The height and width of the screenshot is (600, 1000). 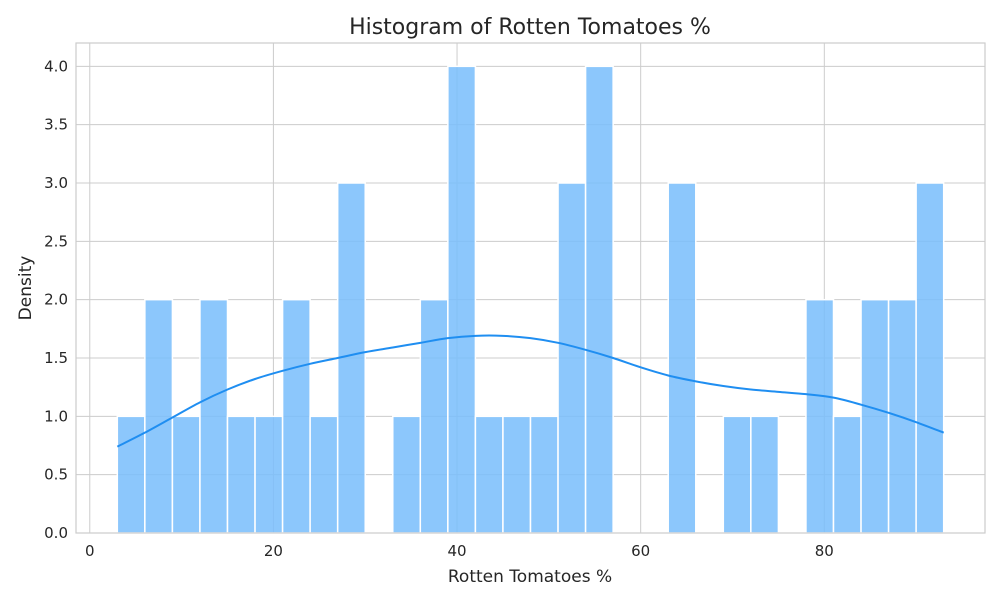 I want to click on y-tick-labels: 0.0 0.5 1.0 1.5 2.0 2.5 3.0 3.5 4.0, so click(x=56, y=299).